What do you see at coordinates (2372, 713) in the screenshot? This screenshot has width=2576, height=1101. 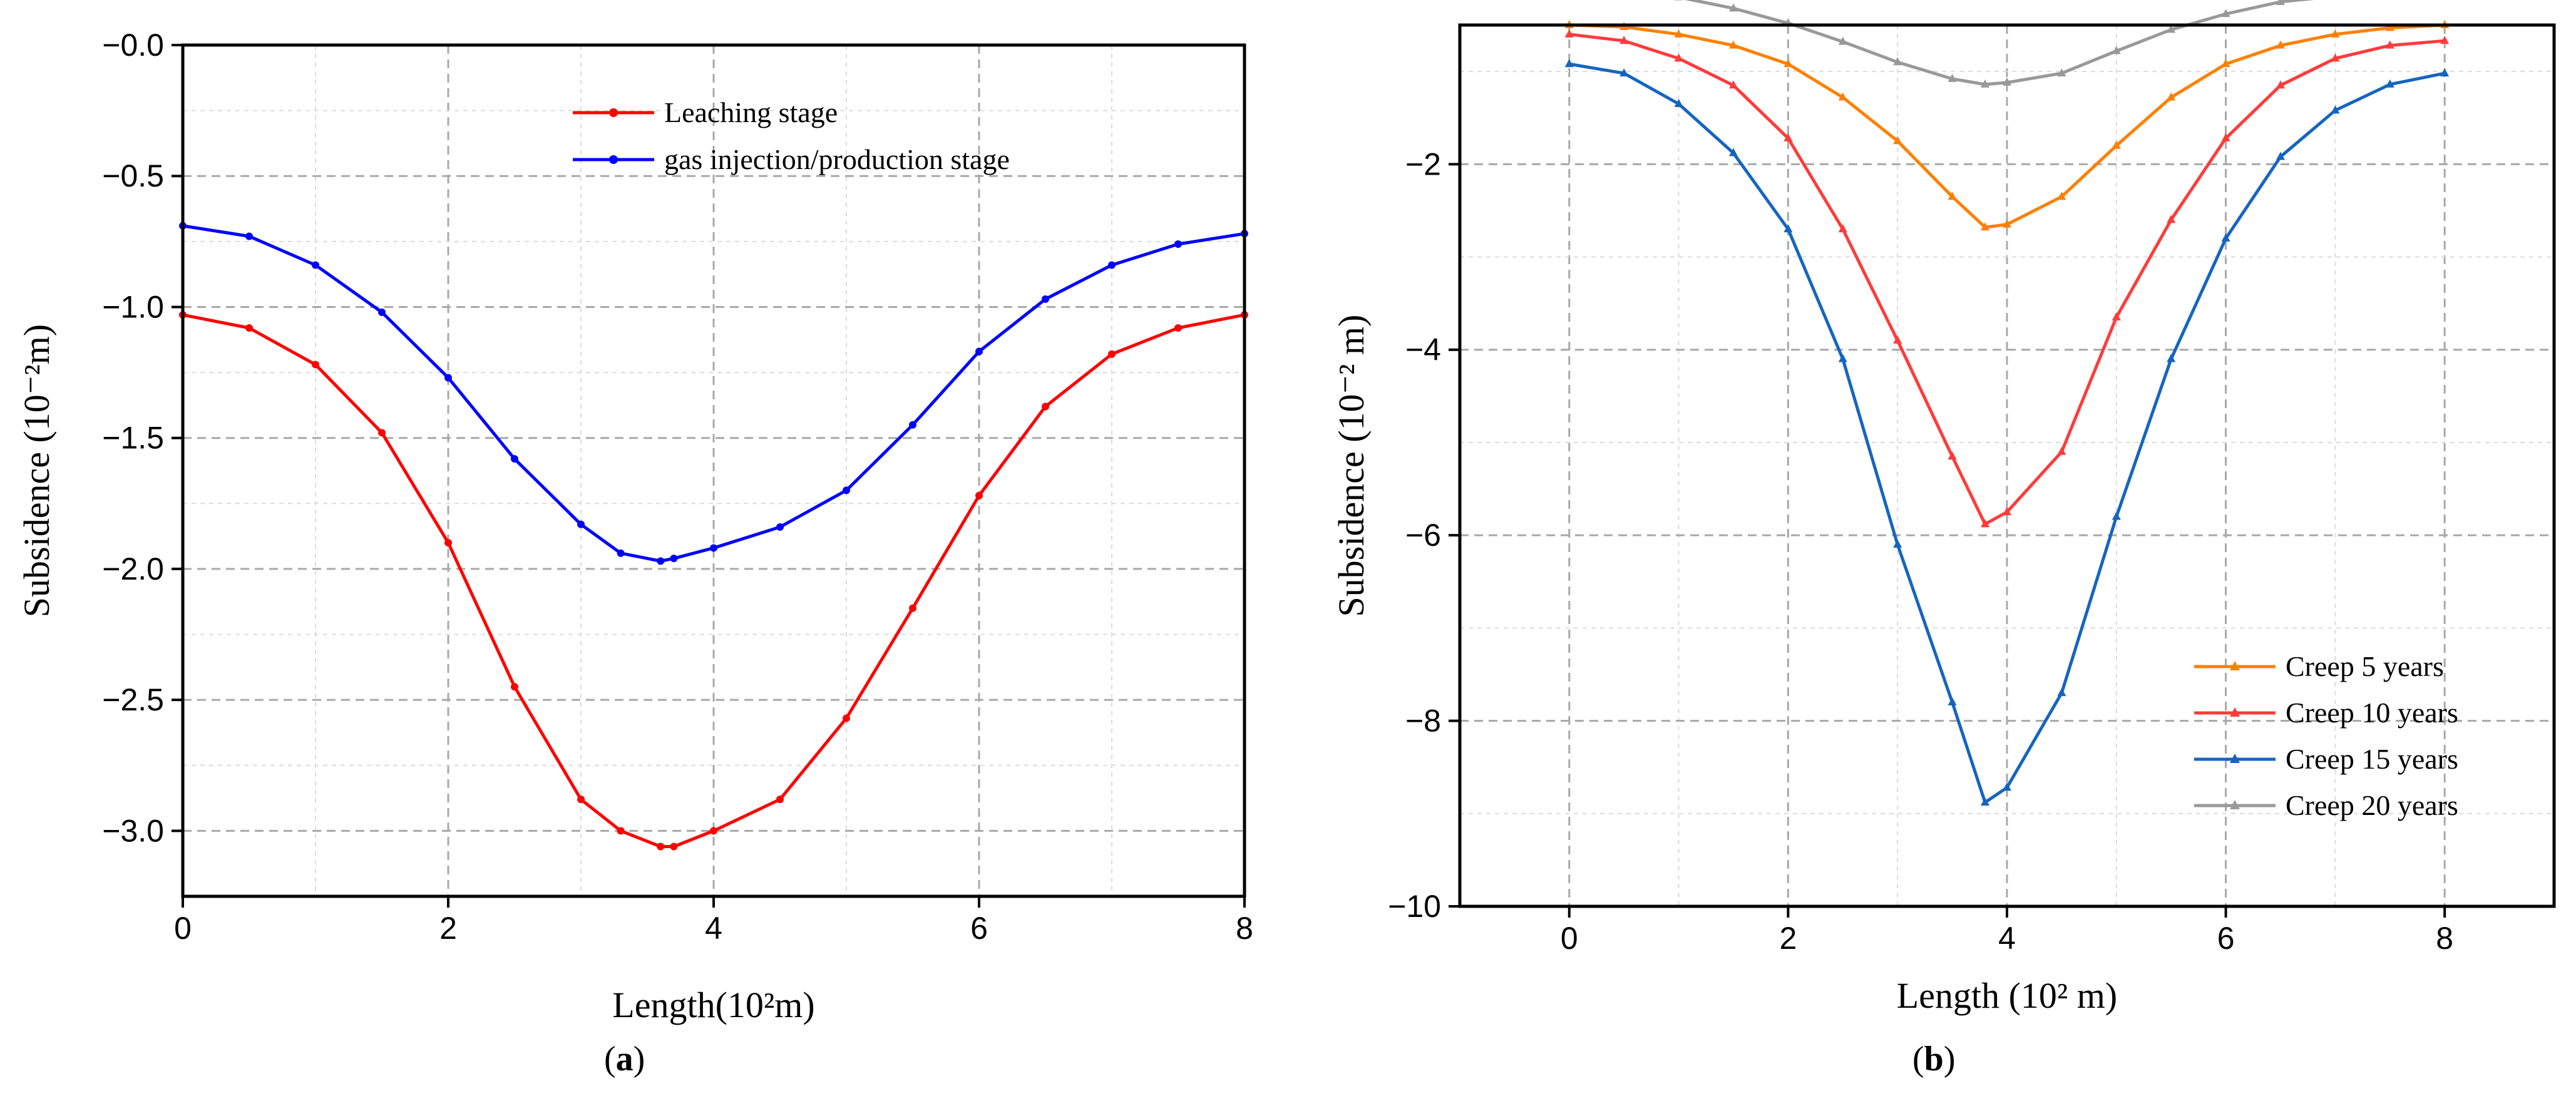 I see `legend-label: Creep 10 years` at bounding box center [2372, 713].